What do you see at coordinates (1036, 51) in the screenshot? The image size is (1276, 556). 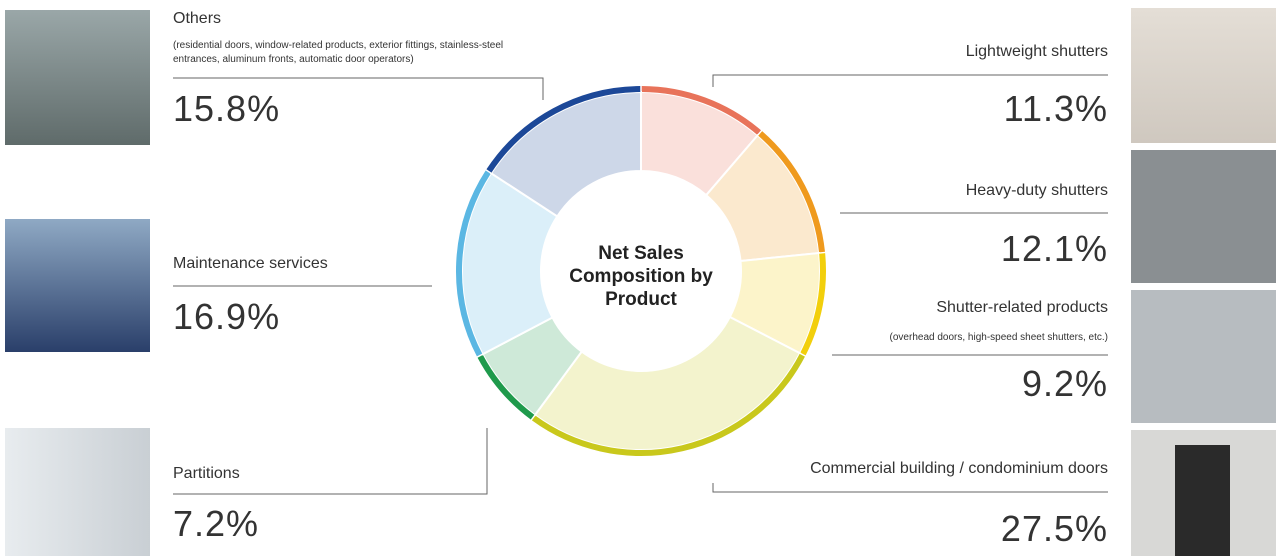 I see `category-label: Lightweight shutters` at bounding box center [1036, 51].